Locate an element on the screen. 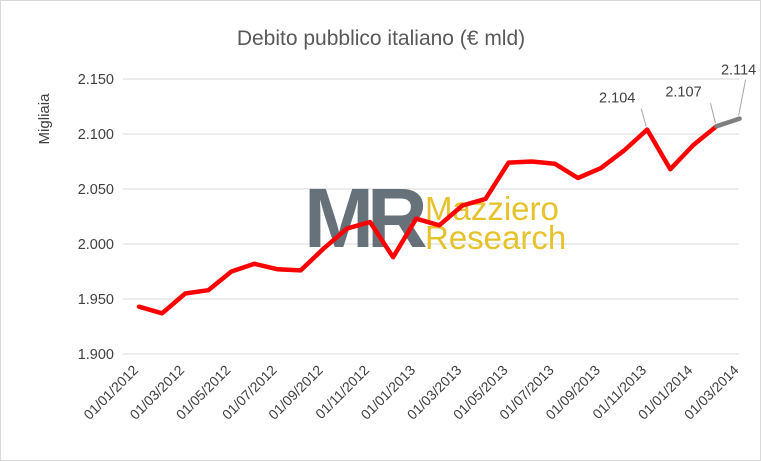 The width and height of the screenshot is (761, 461). watermark-line2: Research is located at coordinates (495, 237).